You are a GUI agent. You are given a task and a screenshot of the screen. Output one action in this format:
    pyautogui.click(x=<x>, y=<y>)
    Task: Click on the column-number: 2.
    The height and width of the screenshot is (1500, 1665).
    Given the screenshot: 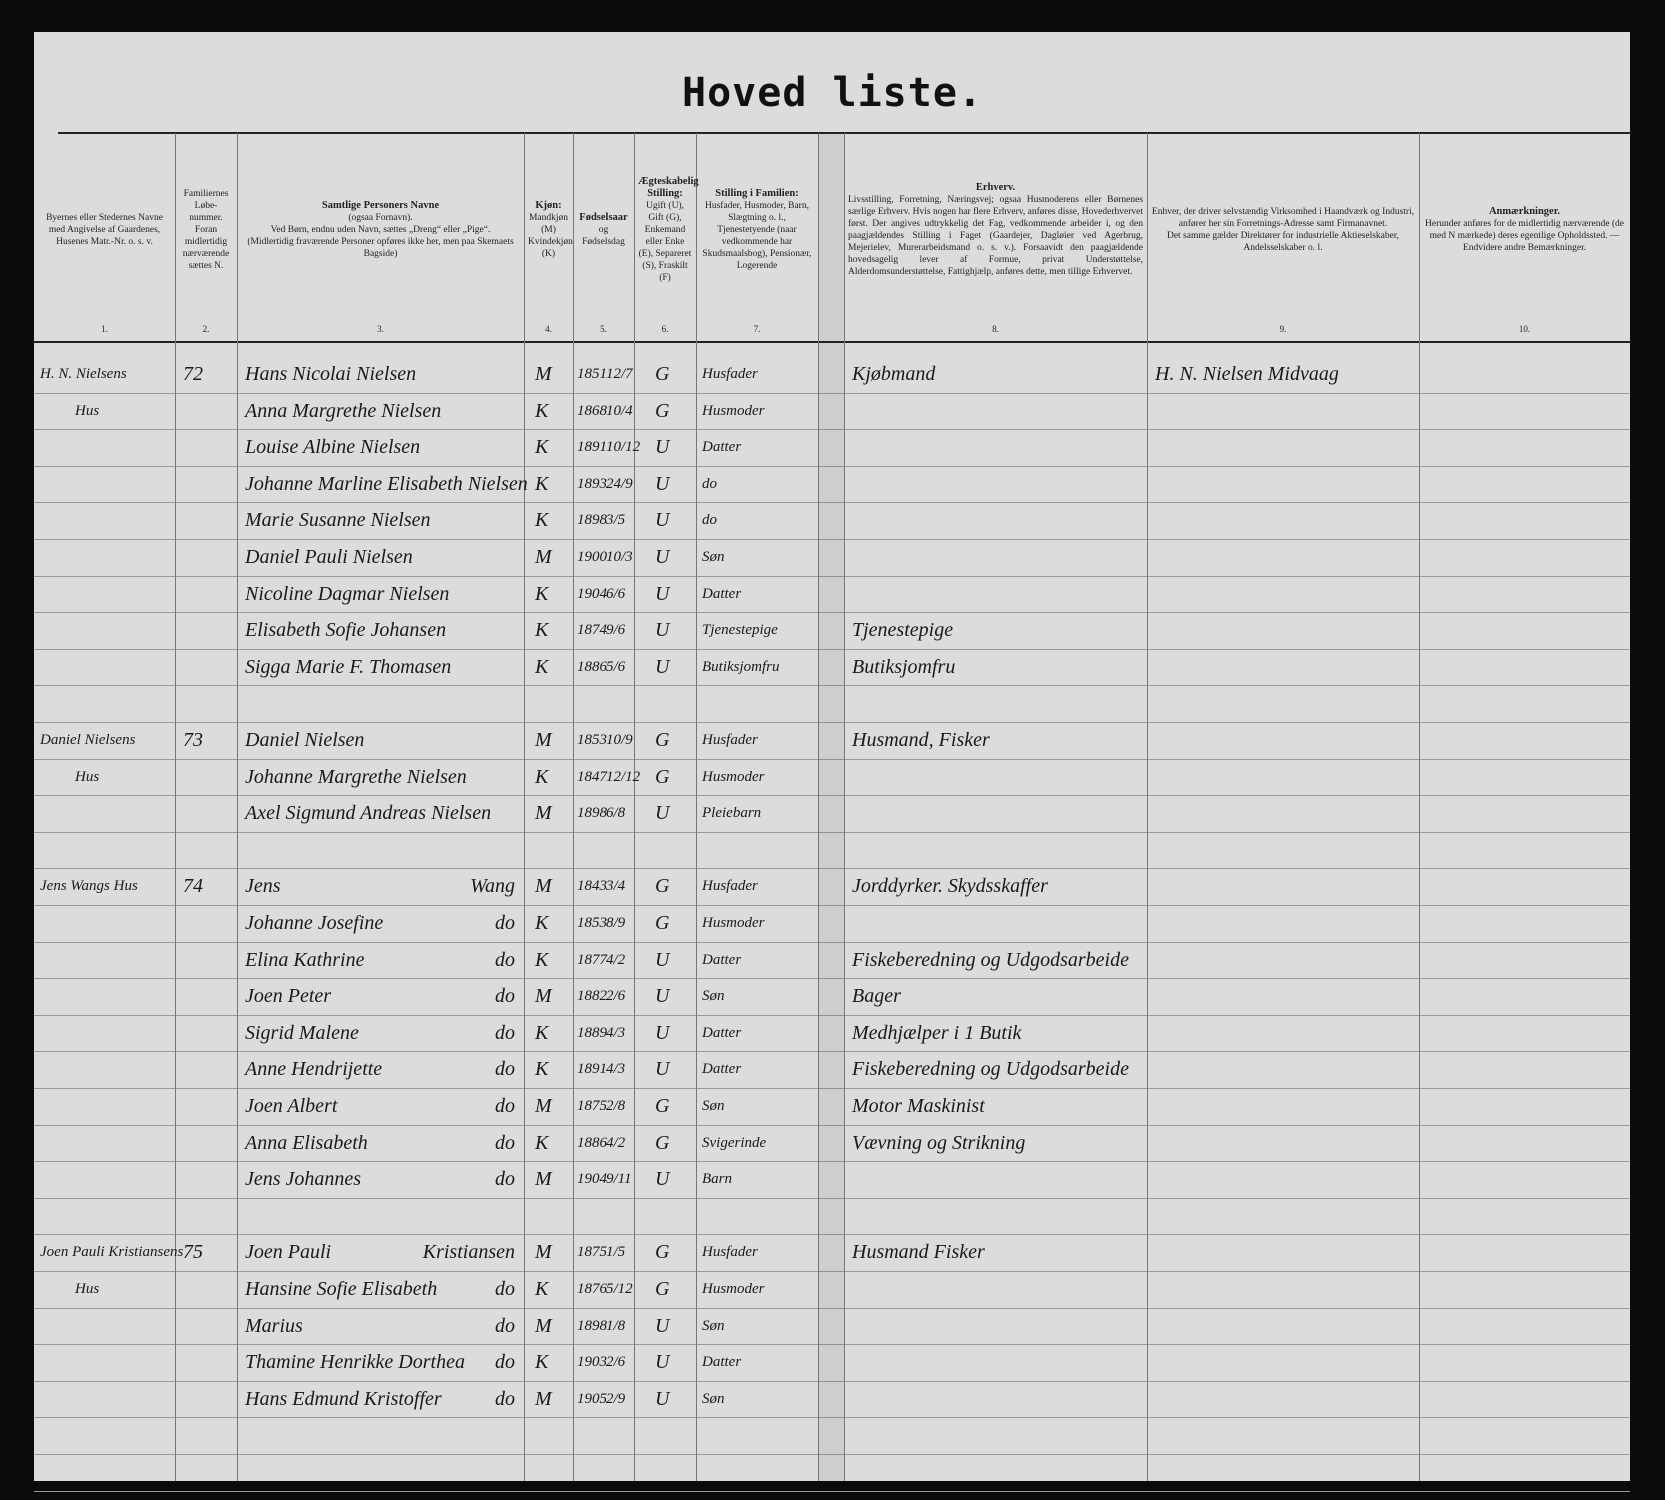 What is the action you would take?
    pyautogui.click(x=206, y=329)
    